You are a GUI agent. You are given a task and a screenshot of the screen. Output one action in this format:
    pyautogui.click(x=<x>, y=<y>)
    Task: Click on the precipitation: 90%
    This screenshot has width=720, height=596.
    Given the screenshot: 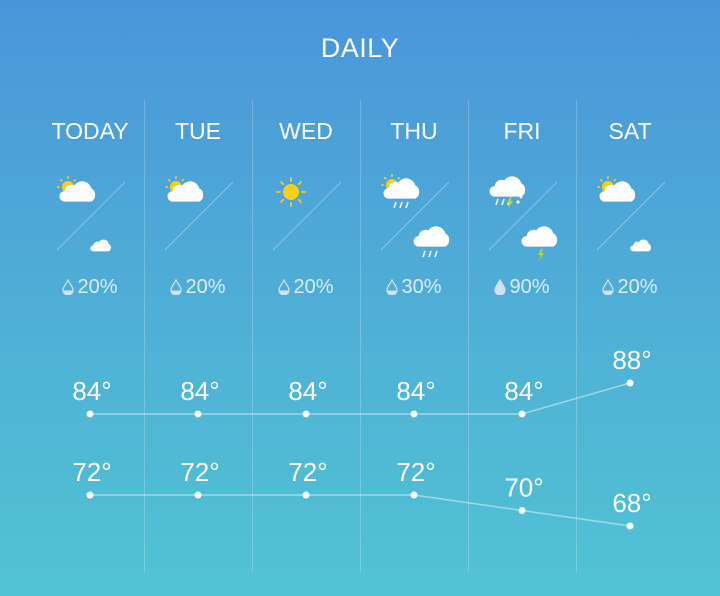 What is the action you would take?
    pyautogui.click(x=522, y=287)
    